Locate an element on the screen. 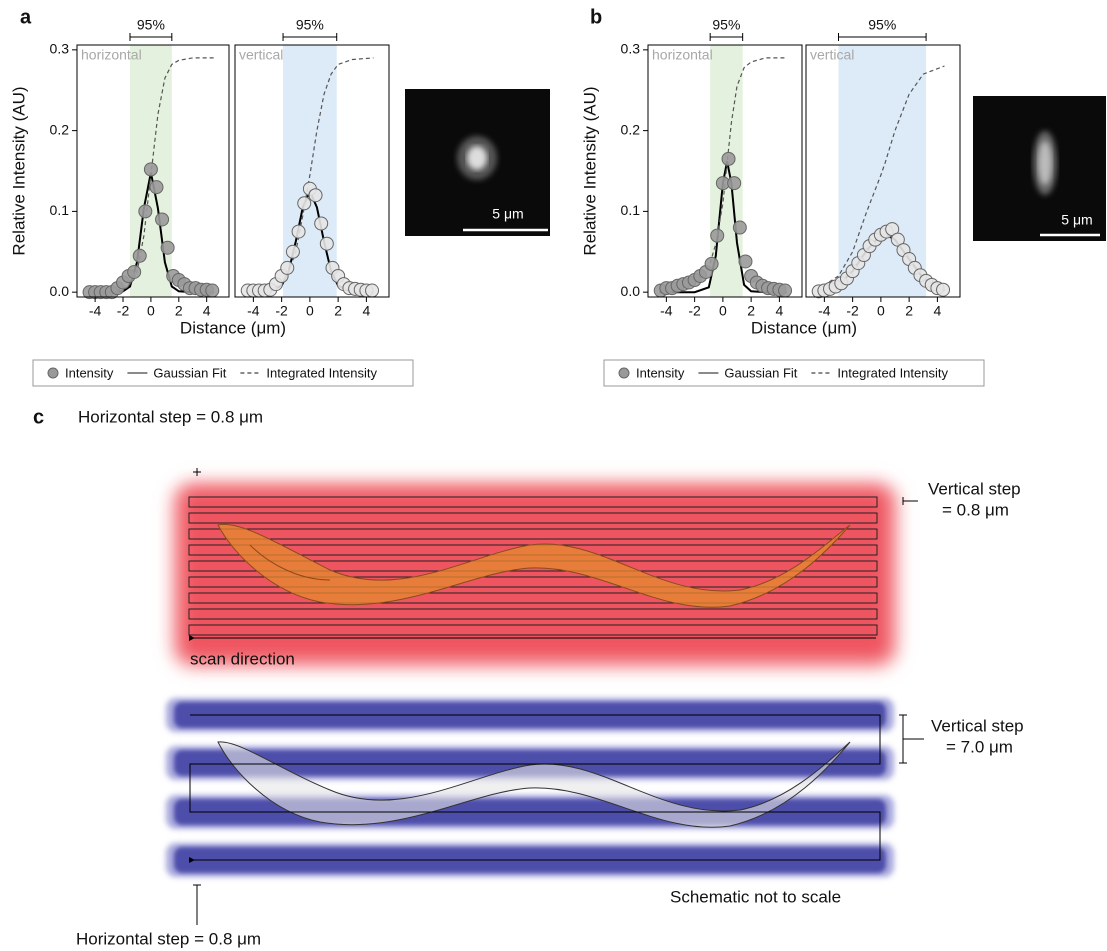  integrated-line is located at coordinates (880, 178).